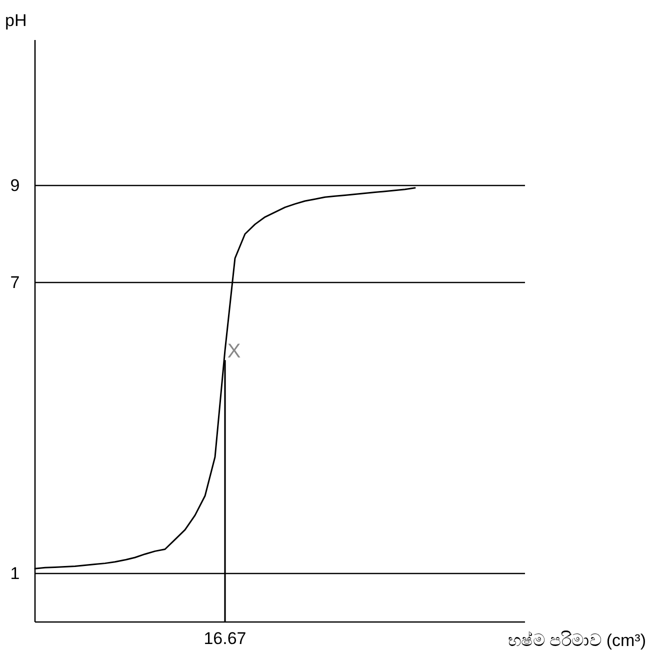 This screenshot has width=652, height=662. What do you see at coordinates (16, 20) in the screenshot?
I see `y-axis-title: pH` at bounding box center [16, 20].